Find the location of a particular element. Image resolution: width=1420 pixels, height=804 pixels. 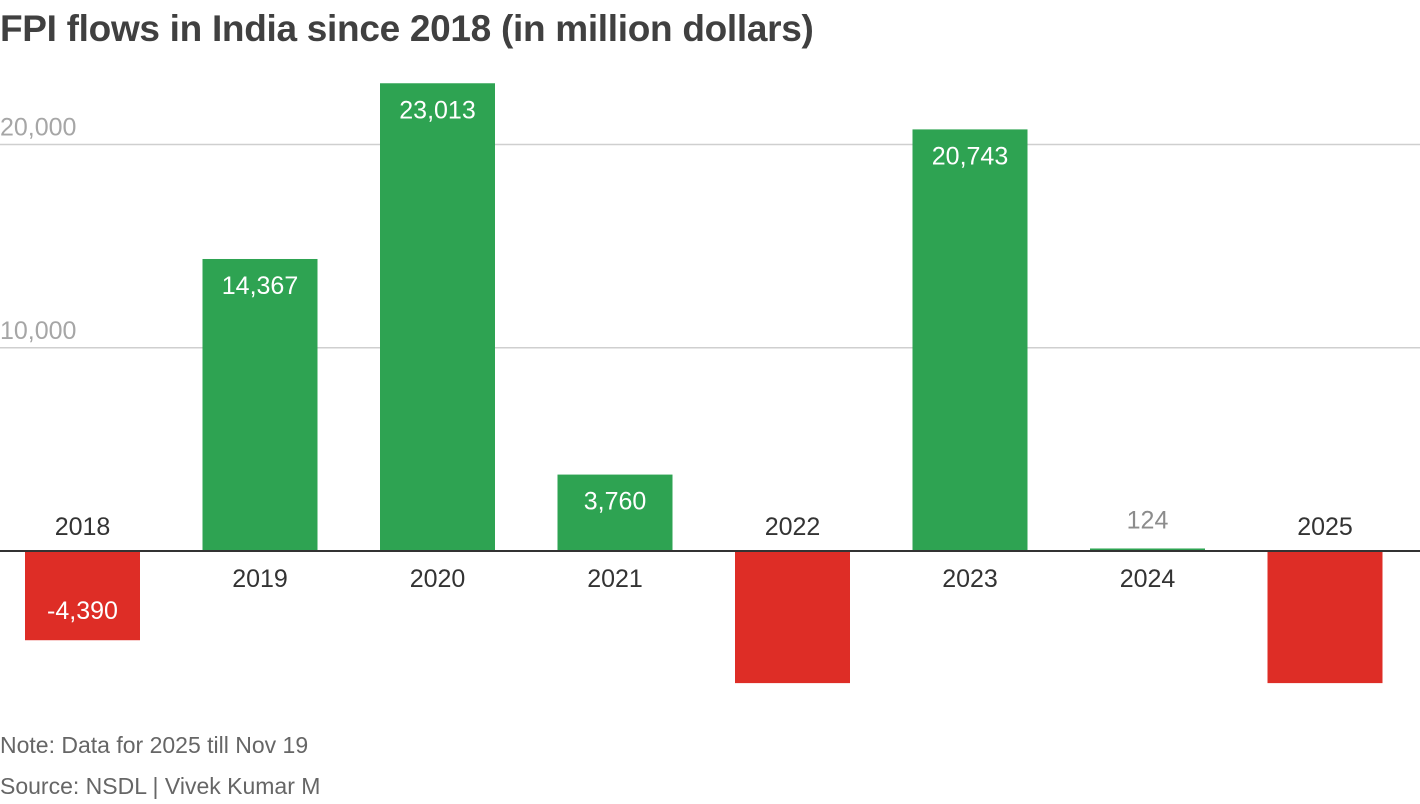

x-tick-label-2025: 2025 is located at coordinates (1325, 527).